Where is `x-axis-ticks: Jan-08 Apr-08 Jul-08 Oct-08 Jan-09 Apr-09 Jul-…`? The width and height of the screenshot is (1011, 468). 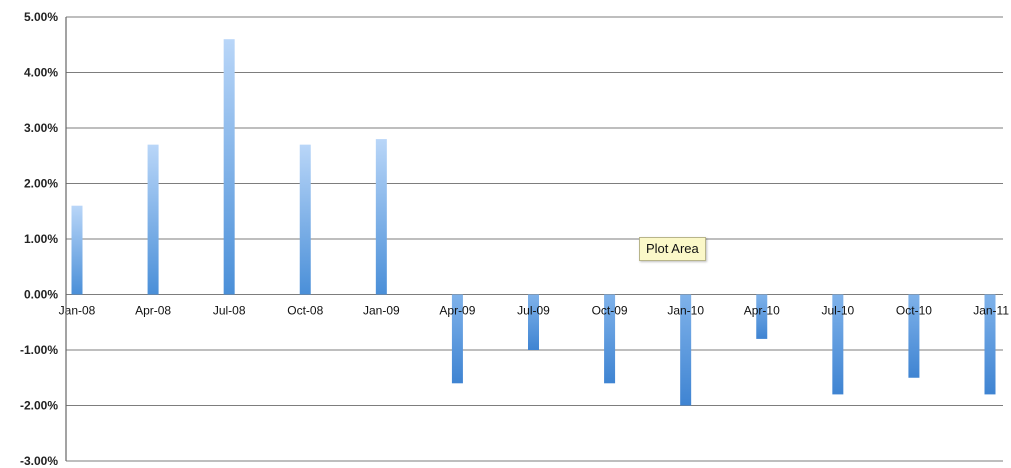 x-axis-ticks: Jan-08 Apr-08 Jul-08 Oct-08 Jan-09 Apr-09 Jul-… is located at coordinates (534, 311).